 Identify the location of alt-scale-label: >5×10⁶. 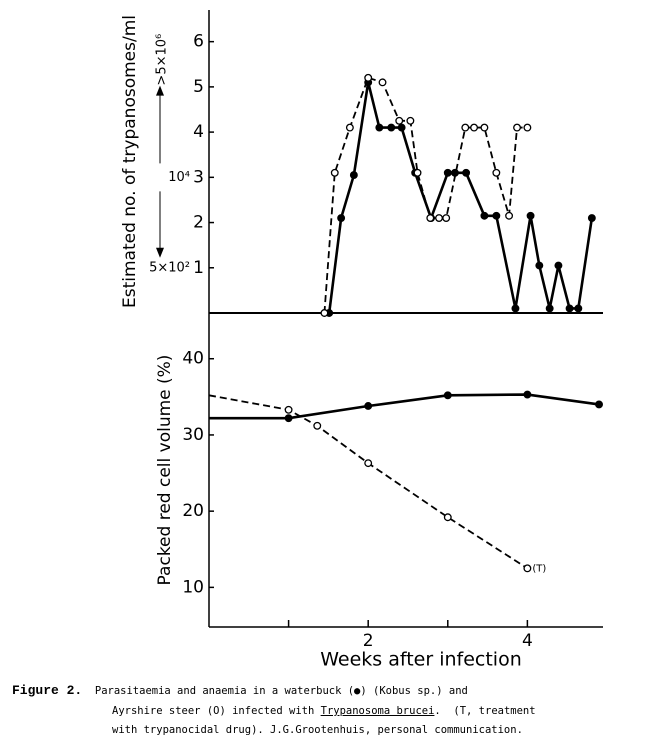
(162, 60).